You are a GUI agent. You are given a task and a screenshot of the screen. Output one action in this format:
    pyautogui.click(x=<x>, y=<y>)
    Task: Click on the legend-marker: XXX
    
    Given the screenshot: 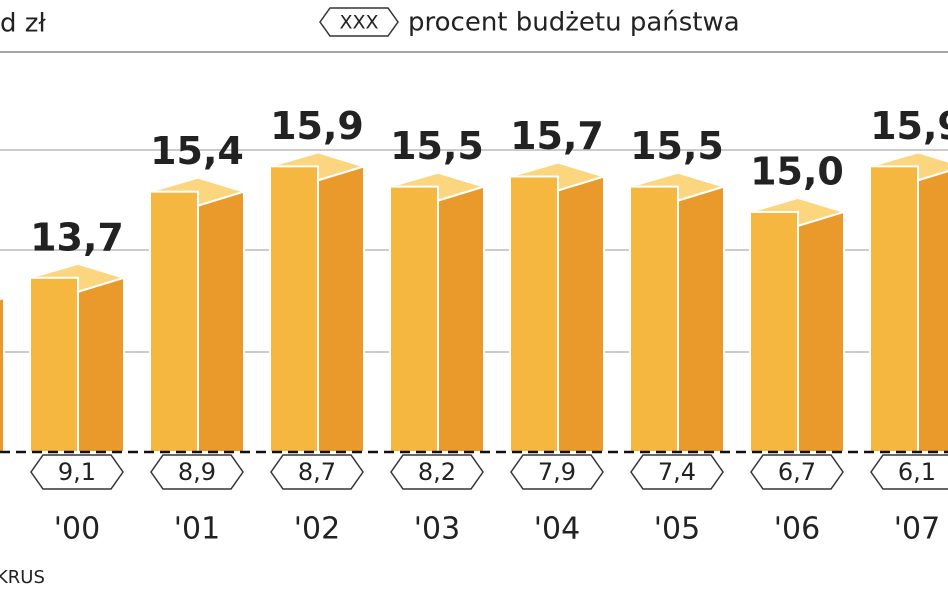 What is the action you would take?
    pyautogui.click(x=358, y=23)
    